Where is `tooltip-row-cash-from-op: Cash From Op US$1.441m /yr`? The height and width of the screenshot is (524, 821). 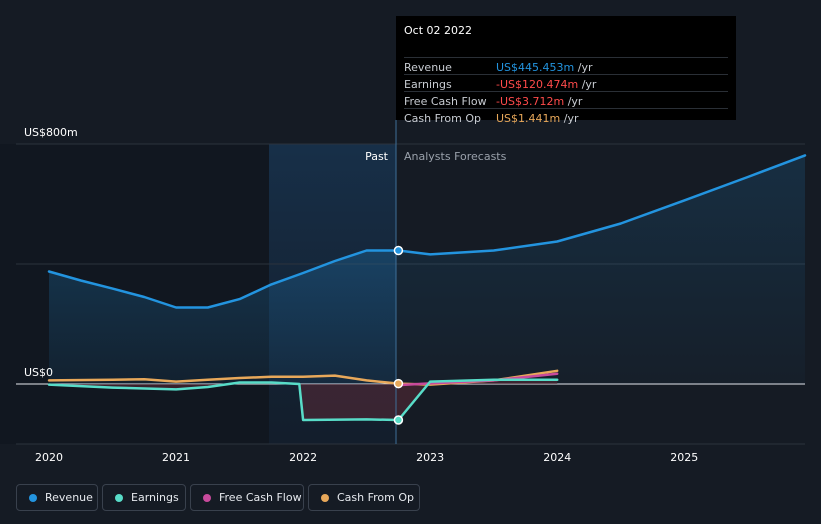 tooltip-row-cash-from-op: Cash From Op US$1.441m /yr is located at coordinates (566, 117).